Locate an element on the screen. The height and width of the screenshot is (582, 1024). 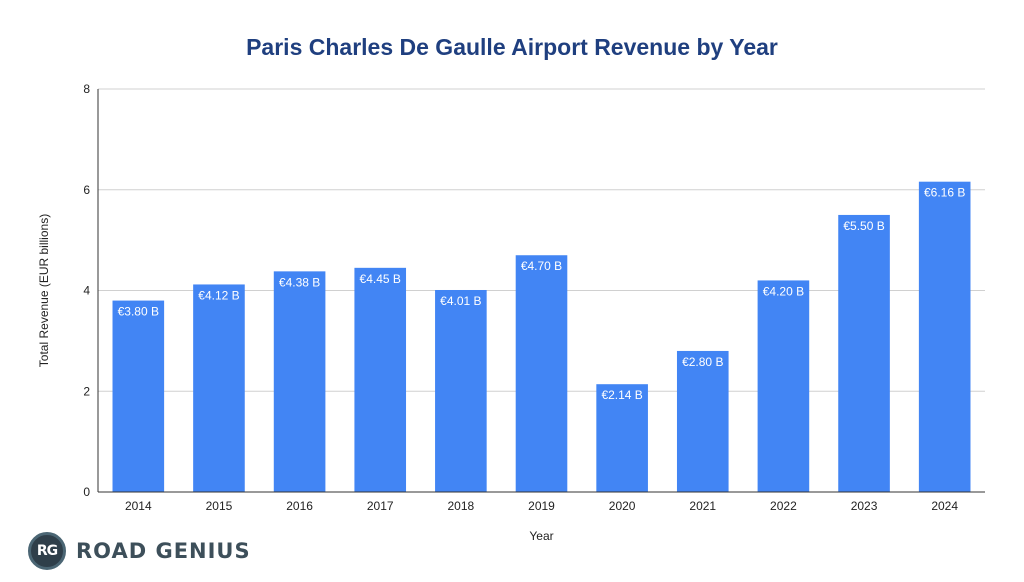
brand-logo-group: RG ROAD GENIUS is located at coordinates (139, 551).